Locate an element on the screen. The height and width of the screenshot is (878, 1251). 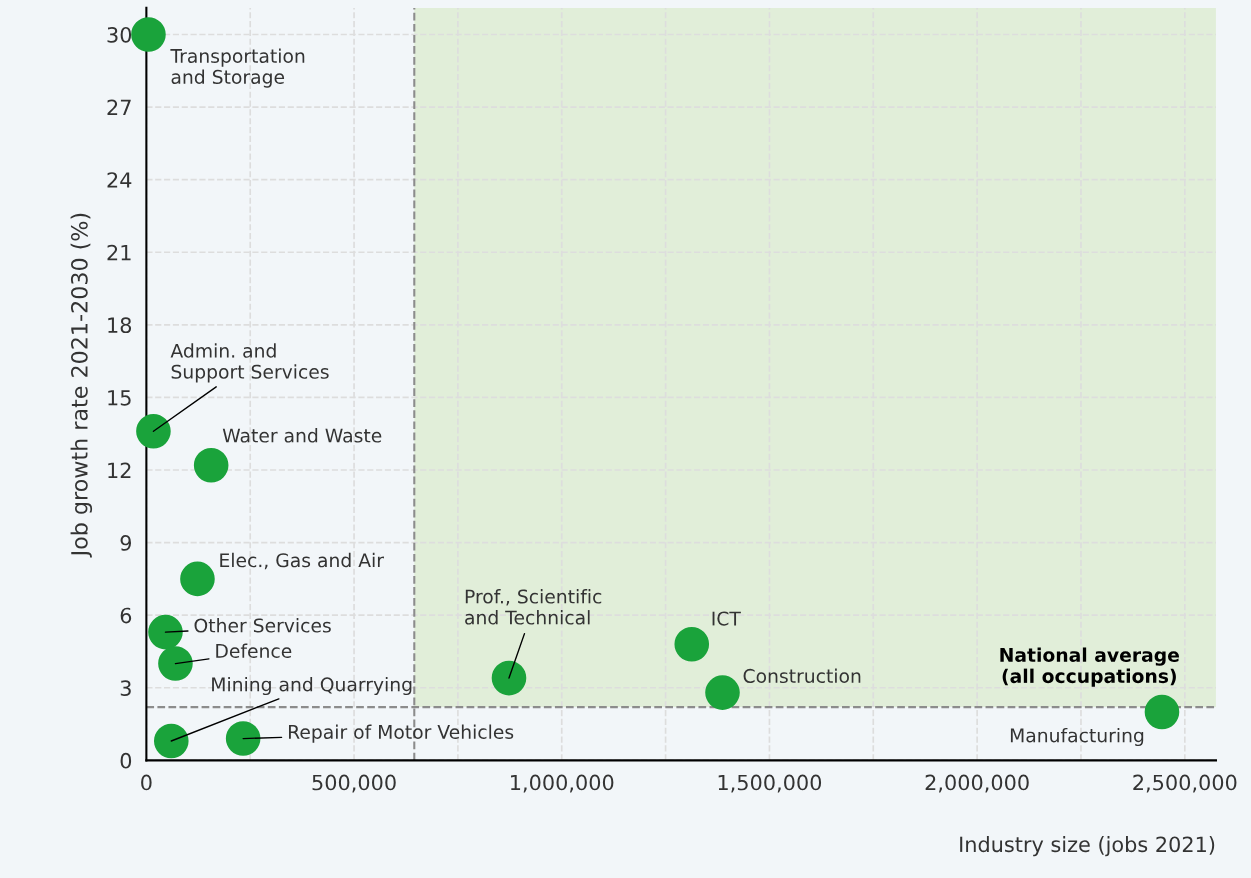
annotation: Manufacturing is located at coordinates (1077, 737).